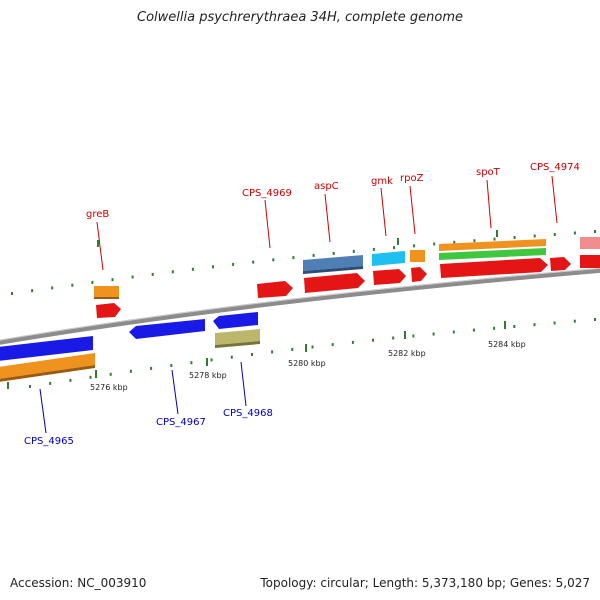 The width and height of the screenshot is (600, 600). I want to click on tick-label: 5284 kbp, so click(507, 344).